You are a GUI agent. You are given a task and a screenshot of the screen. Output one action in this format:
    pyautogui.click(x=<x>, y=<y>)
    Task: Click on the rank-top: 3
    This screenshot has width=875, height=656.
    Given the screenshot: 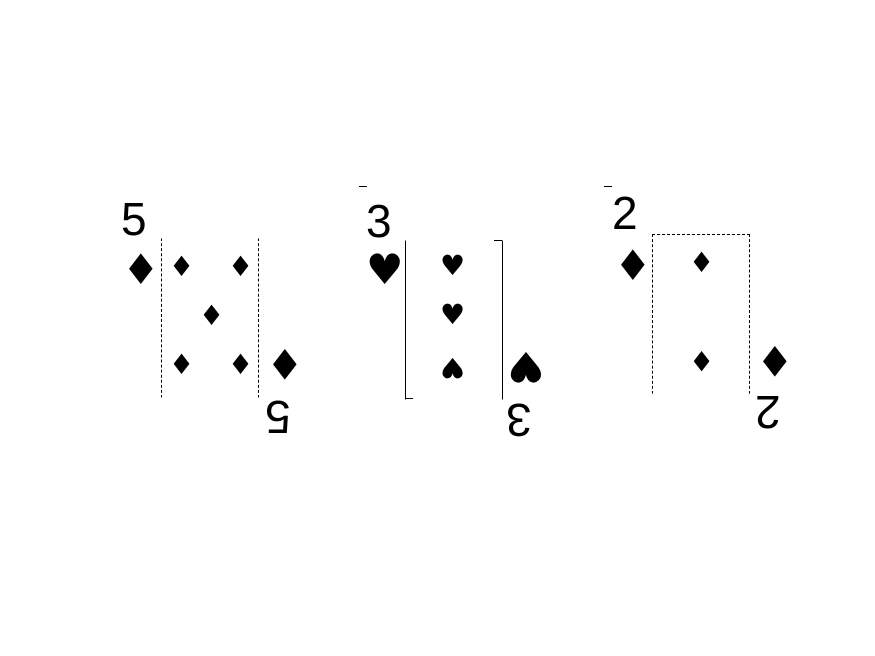 What is the action you would take?
    pyautogui.click(x=379, y=221)
    